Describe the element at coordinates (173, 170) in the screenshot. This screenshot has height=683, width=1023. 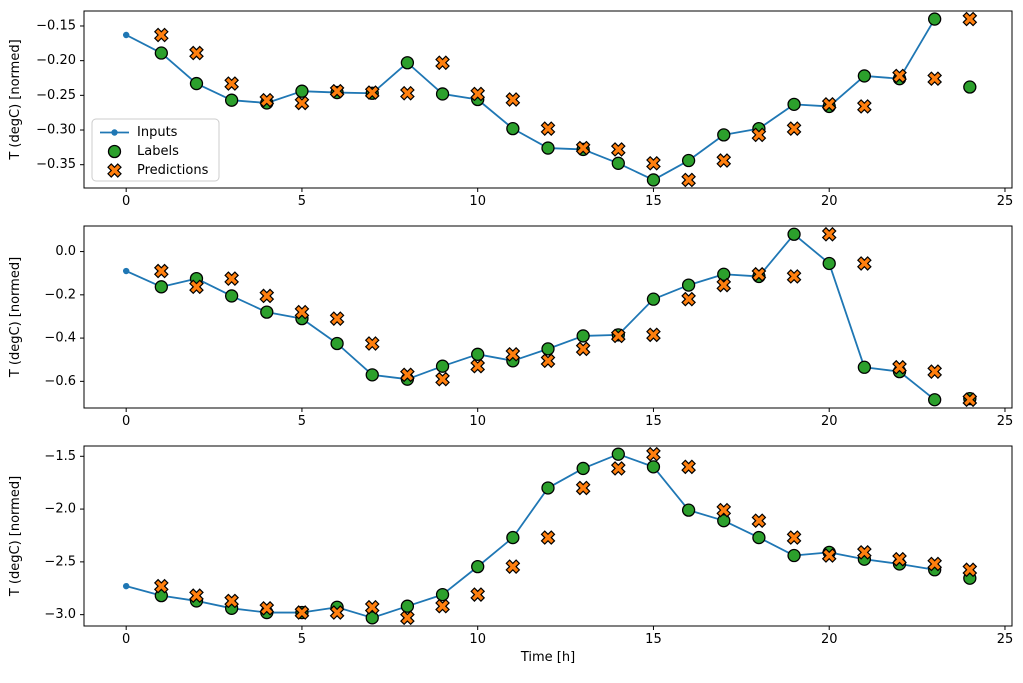
I see `legend-label: Predictions` at that location.